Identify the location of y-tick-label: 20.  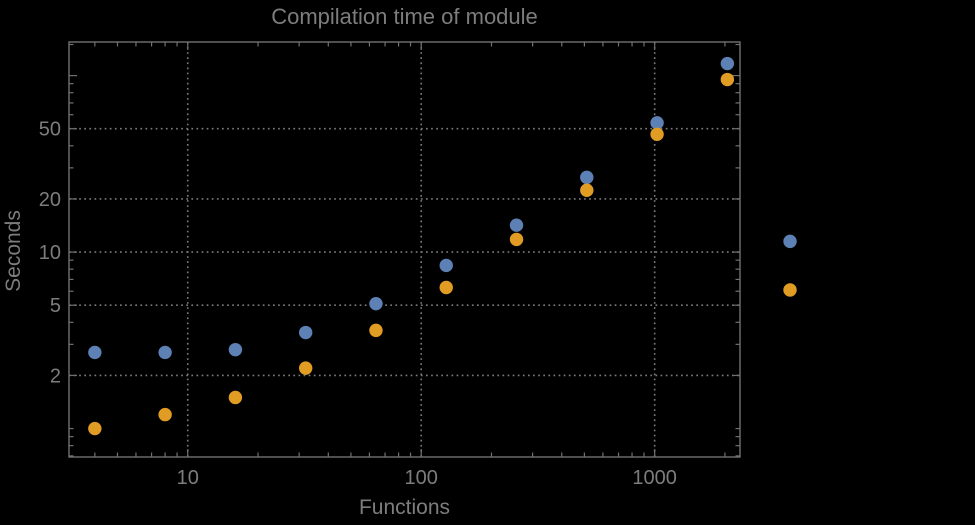
(50, 200).